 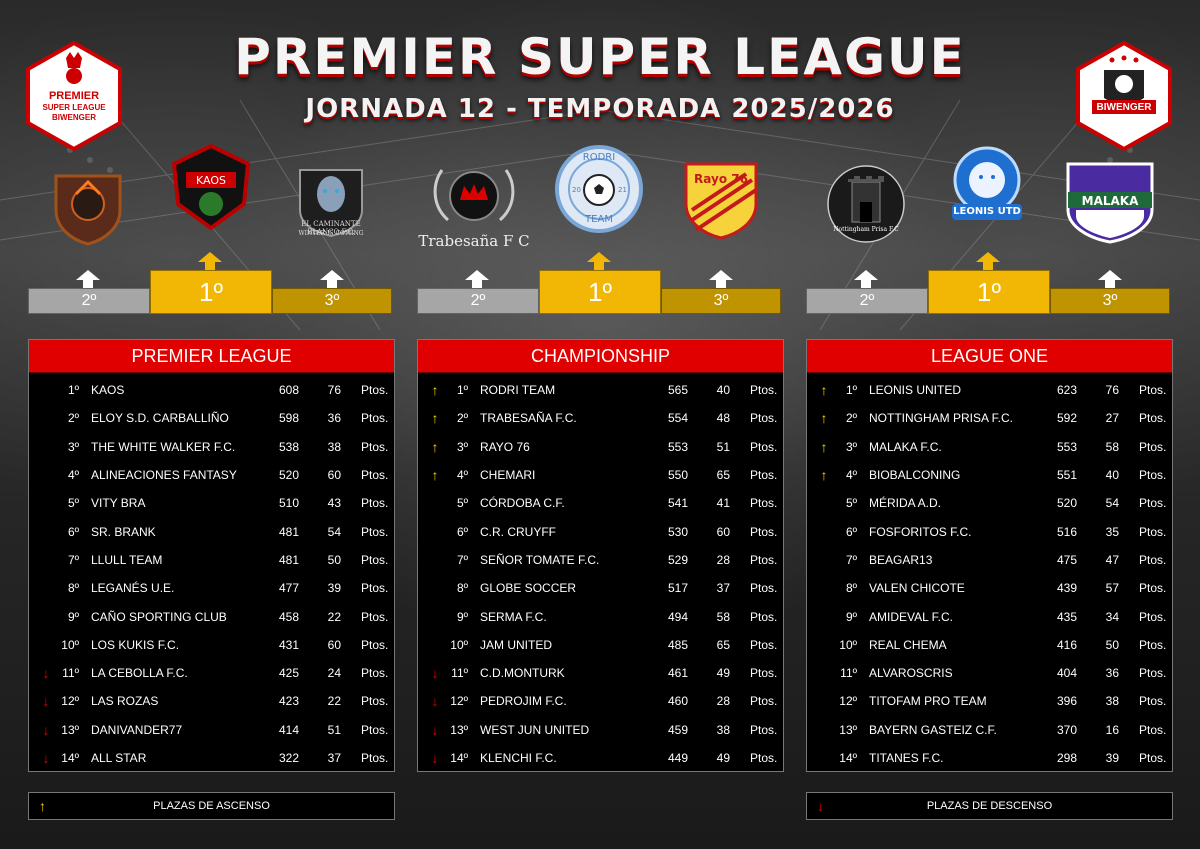 What do you see at coordinates (928, 701) in the screenshot?
I see `team-name: TITOFAM PRO TEAM` at bounding box center [928, 701].